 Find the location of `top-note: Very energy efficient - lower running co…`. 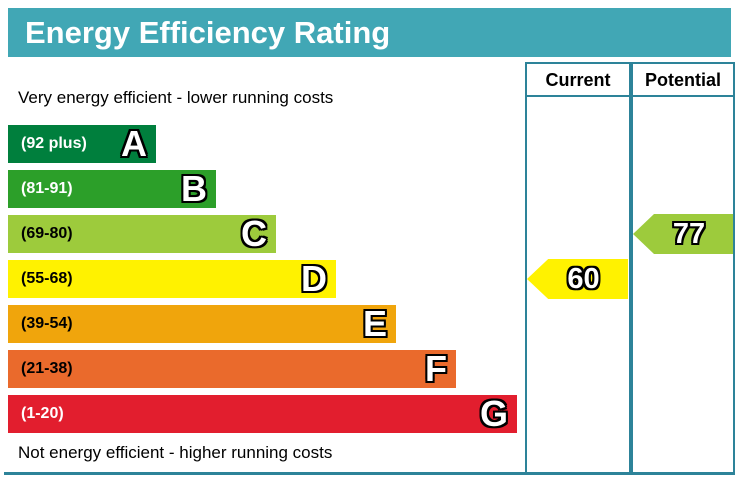

top-note: Very energy efficient - lower running co… is located at coordinates (176, 97).